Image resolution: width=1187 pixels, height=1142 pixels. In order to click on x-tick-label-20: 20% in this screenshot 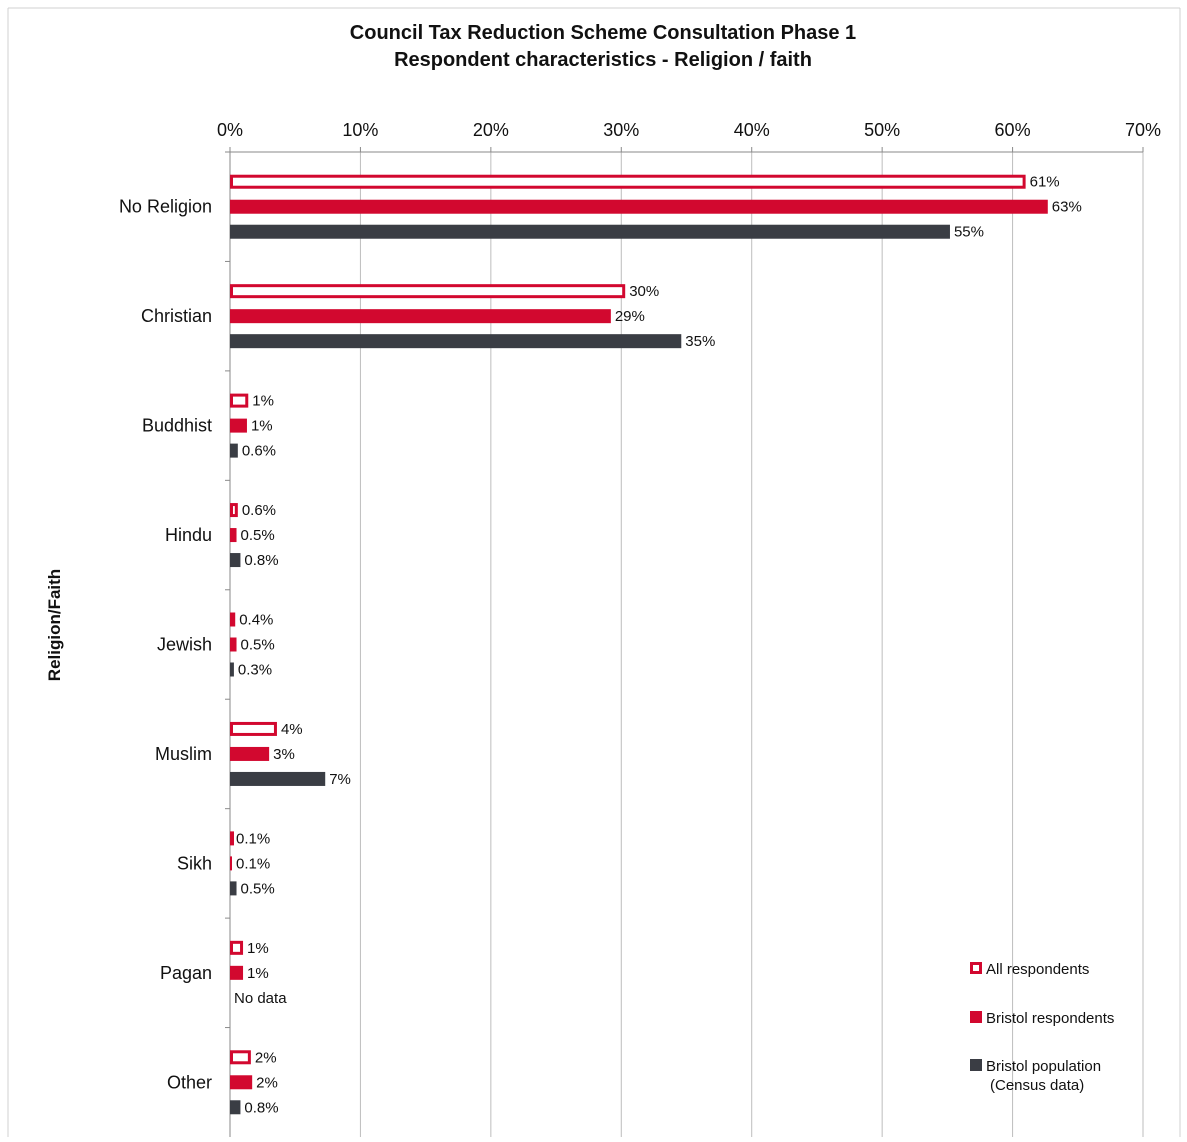, I will do `click(491, 130)`.